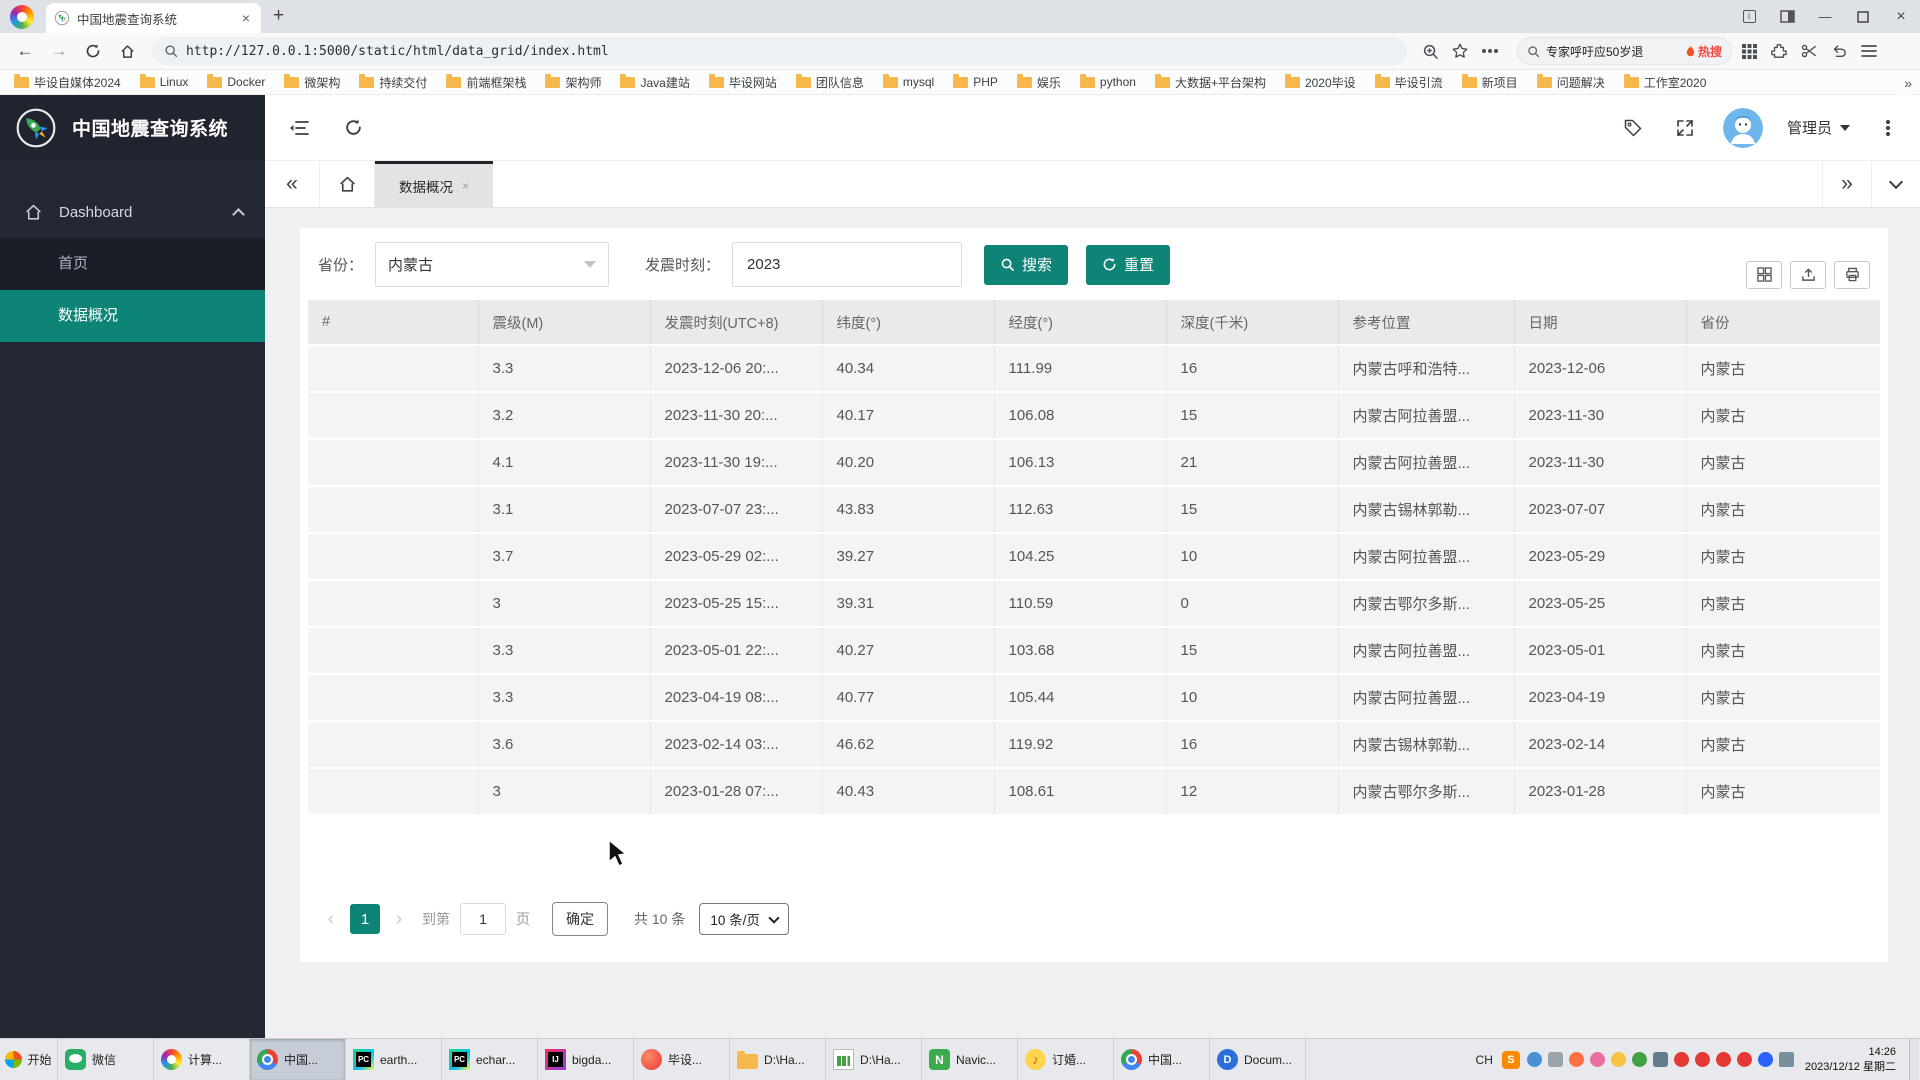 This screenshot has height=1080, width=1920. Describe the element at coordinates (153, 18) in the screenshot. I see `browser-tab: 中国地震查询系统 ×` at that location.